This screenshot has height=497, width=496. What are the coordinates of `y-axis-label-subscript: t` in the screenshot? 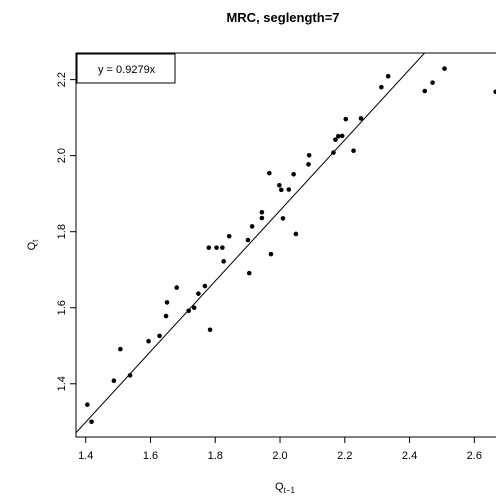 It's located at (35, 240).